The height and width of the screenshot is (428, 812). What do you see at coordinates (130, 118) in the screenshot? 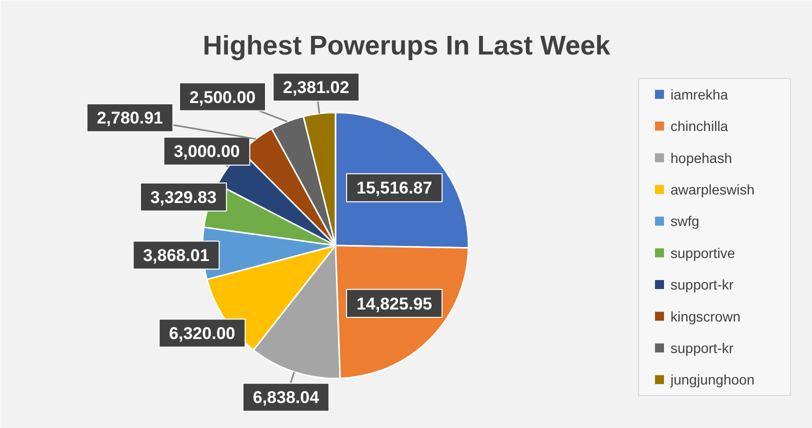
I see `data-label: 2,780.91` at bounding box center [130, 118].